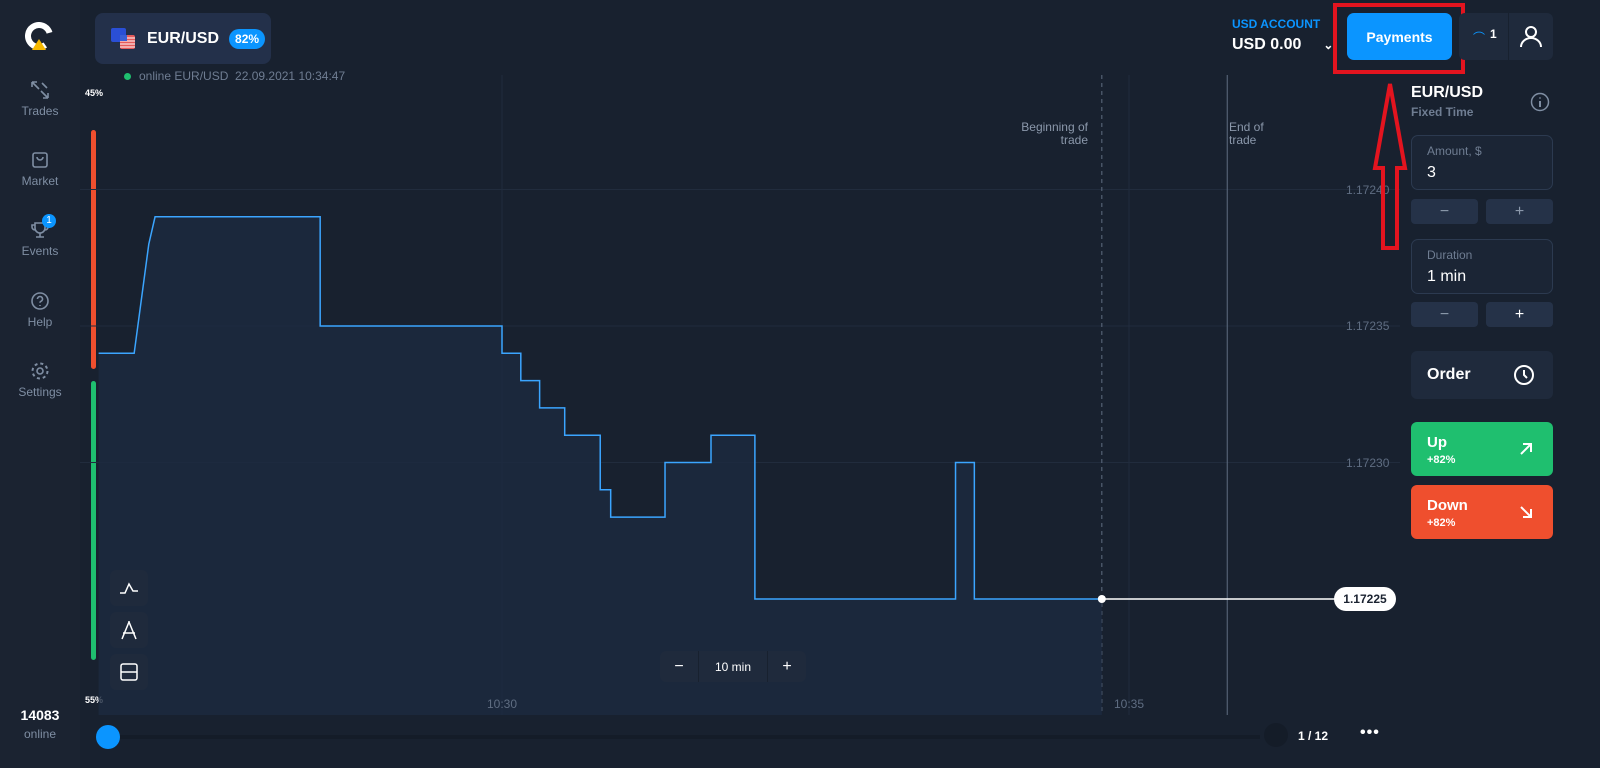  Describe the element at coordinates (1368, 463) in the screenshot. I see `y-tick: 1.17230` at that location.